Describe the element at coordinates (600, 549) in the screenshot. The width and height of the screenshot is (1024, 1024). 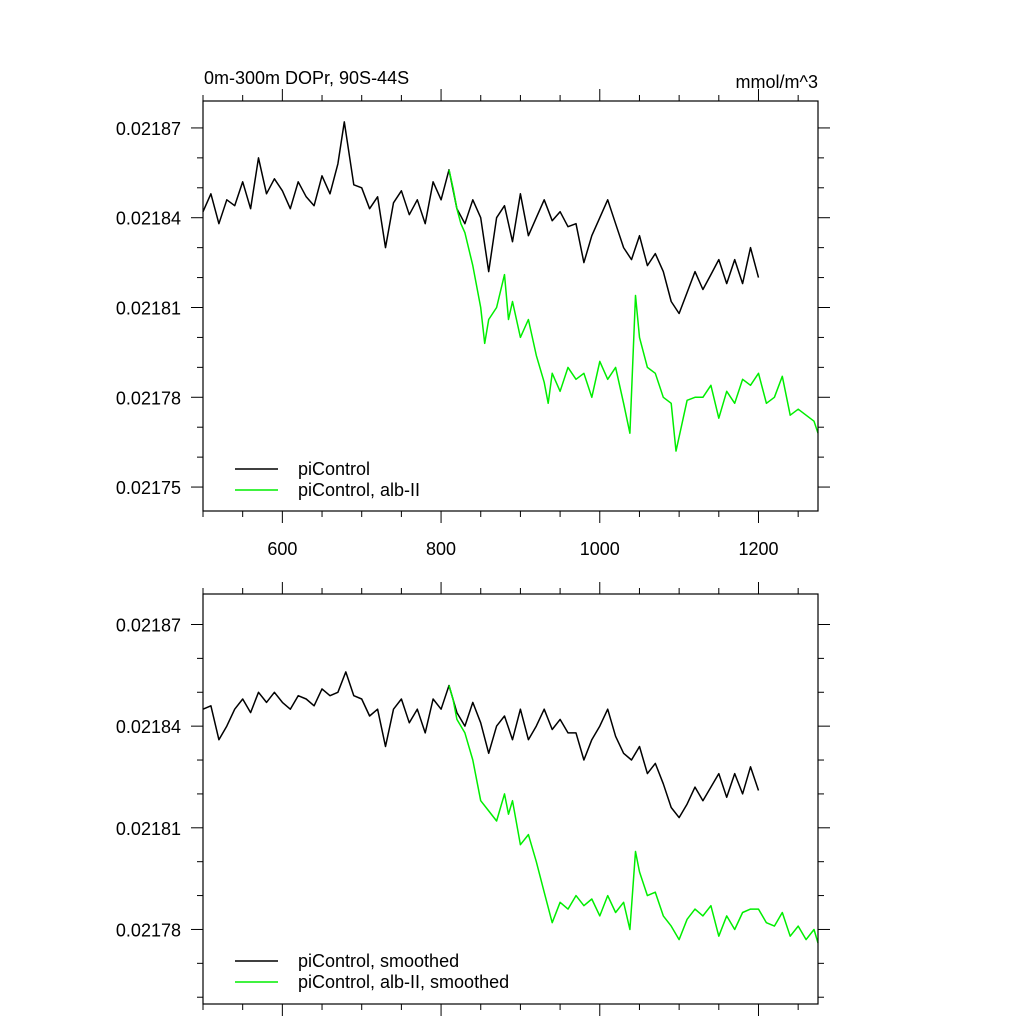
I see `top-x-tick-label: 1000` at that location.